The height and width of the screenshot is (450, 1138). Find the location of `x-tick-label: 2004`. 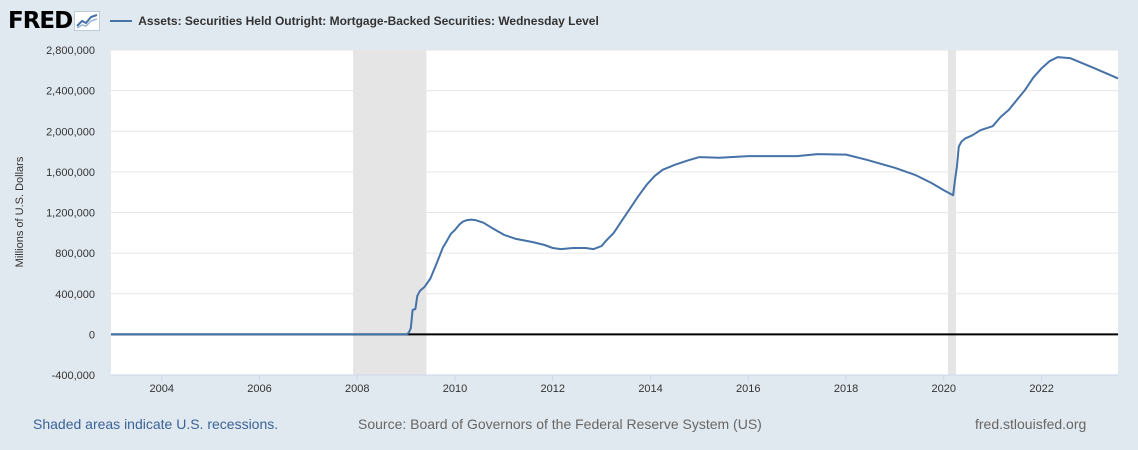

x-tick-label: 2004 is located at coordinates (161, 389).